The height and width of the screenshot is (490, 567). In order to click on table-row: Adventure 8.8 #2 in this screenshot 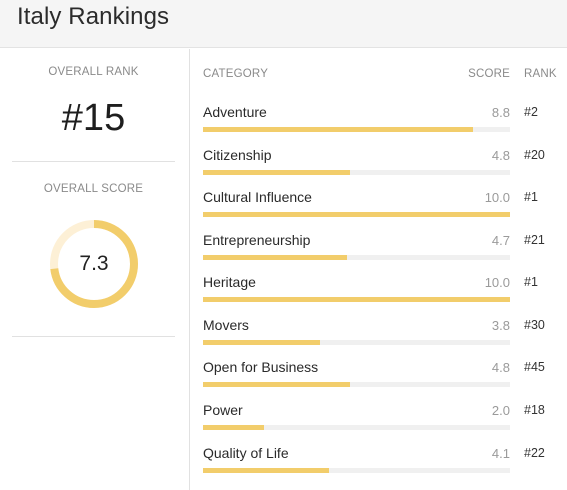, I will do `click(283, 124)`.